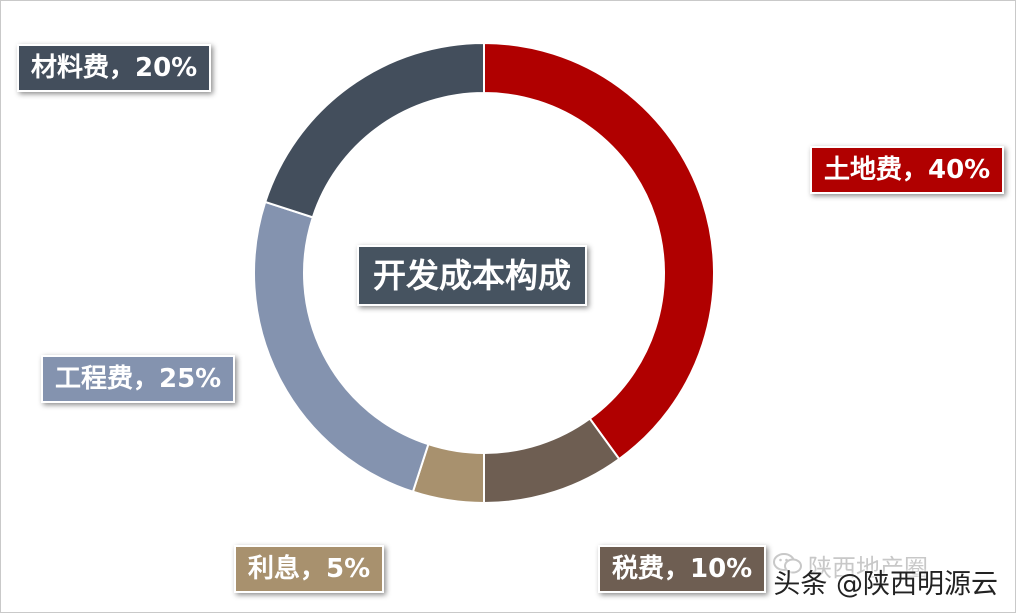 The image size is (1016, 613). I want to click on slice-label-materials: 材料费，20%, so click(114, 68).